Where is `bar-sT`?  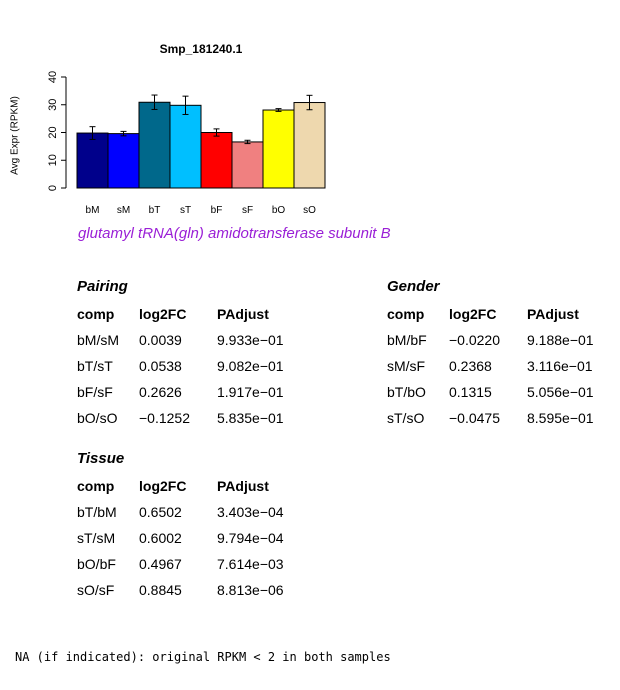
bar-sT is located at coordinates (185, 146).